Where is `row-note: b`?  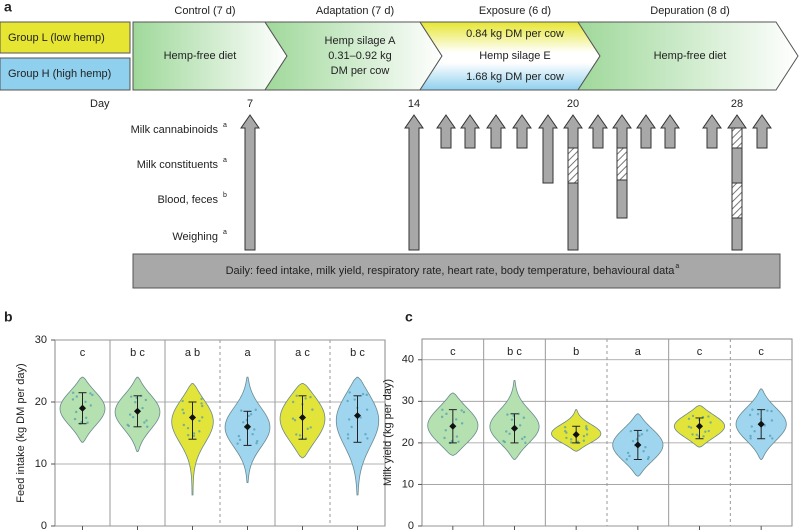 row-note: b is located at coordinates (225, 195).